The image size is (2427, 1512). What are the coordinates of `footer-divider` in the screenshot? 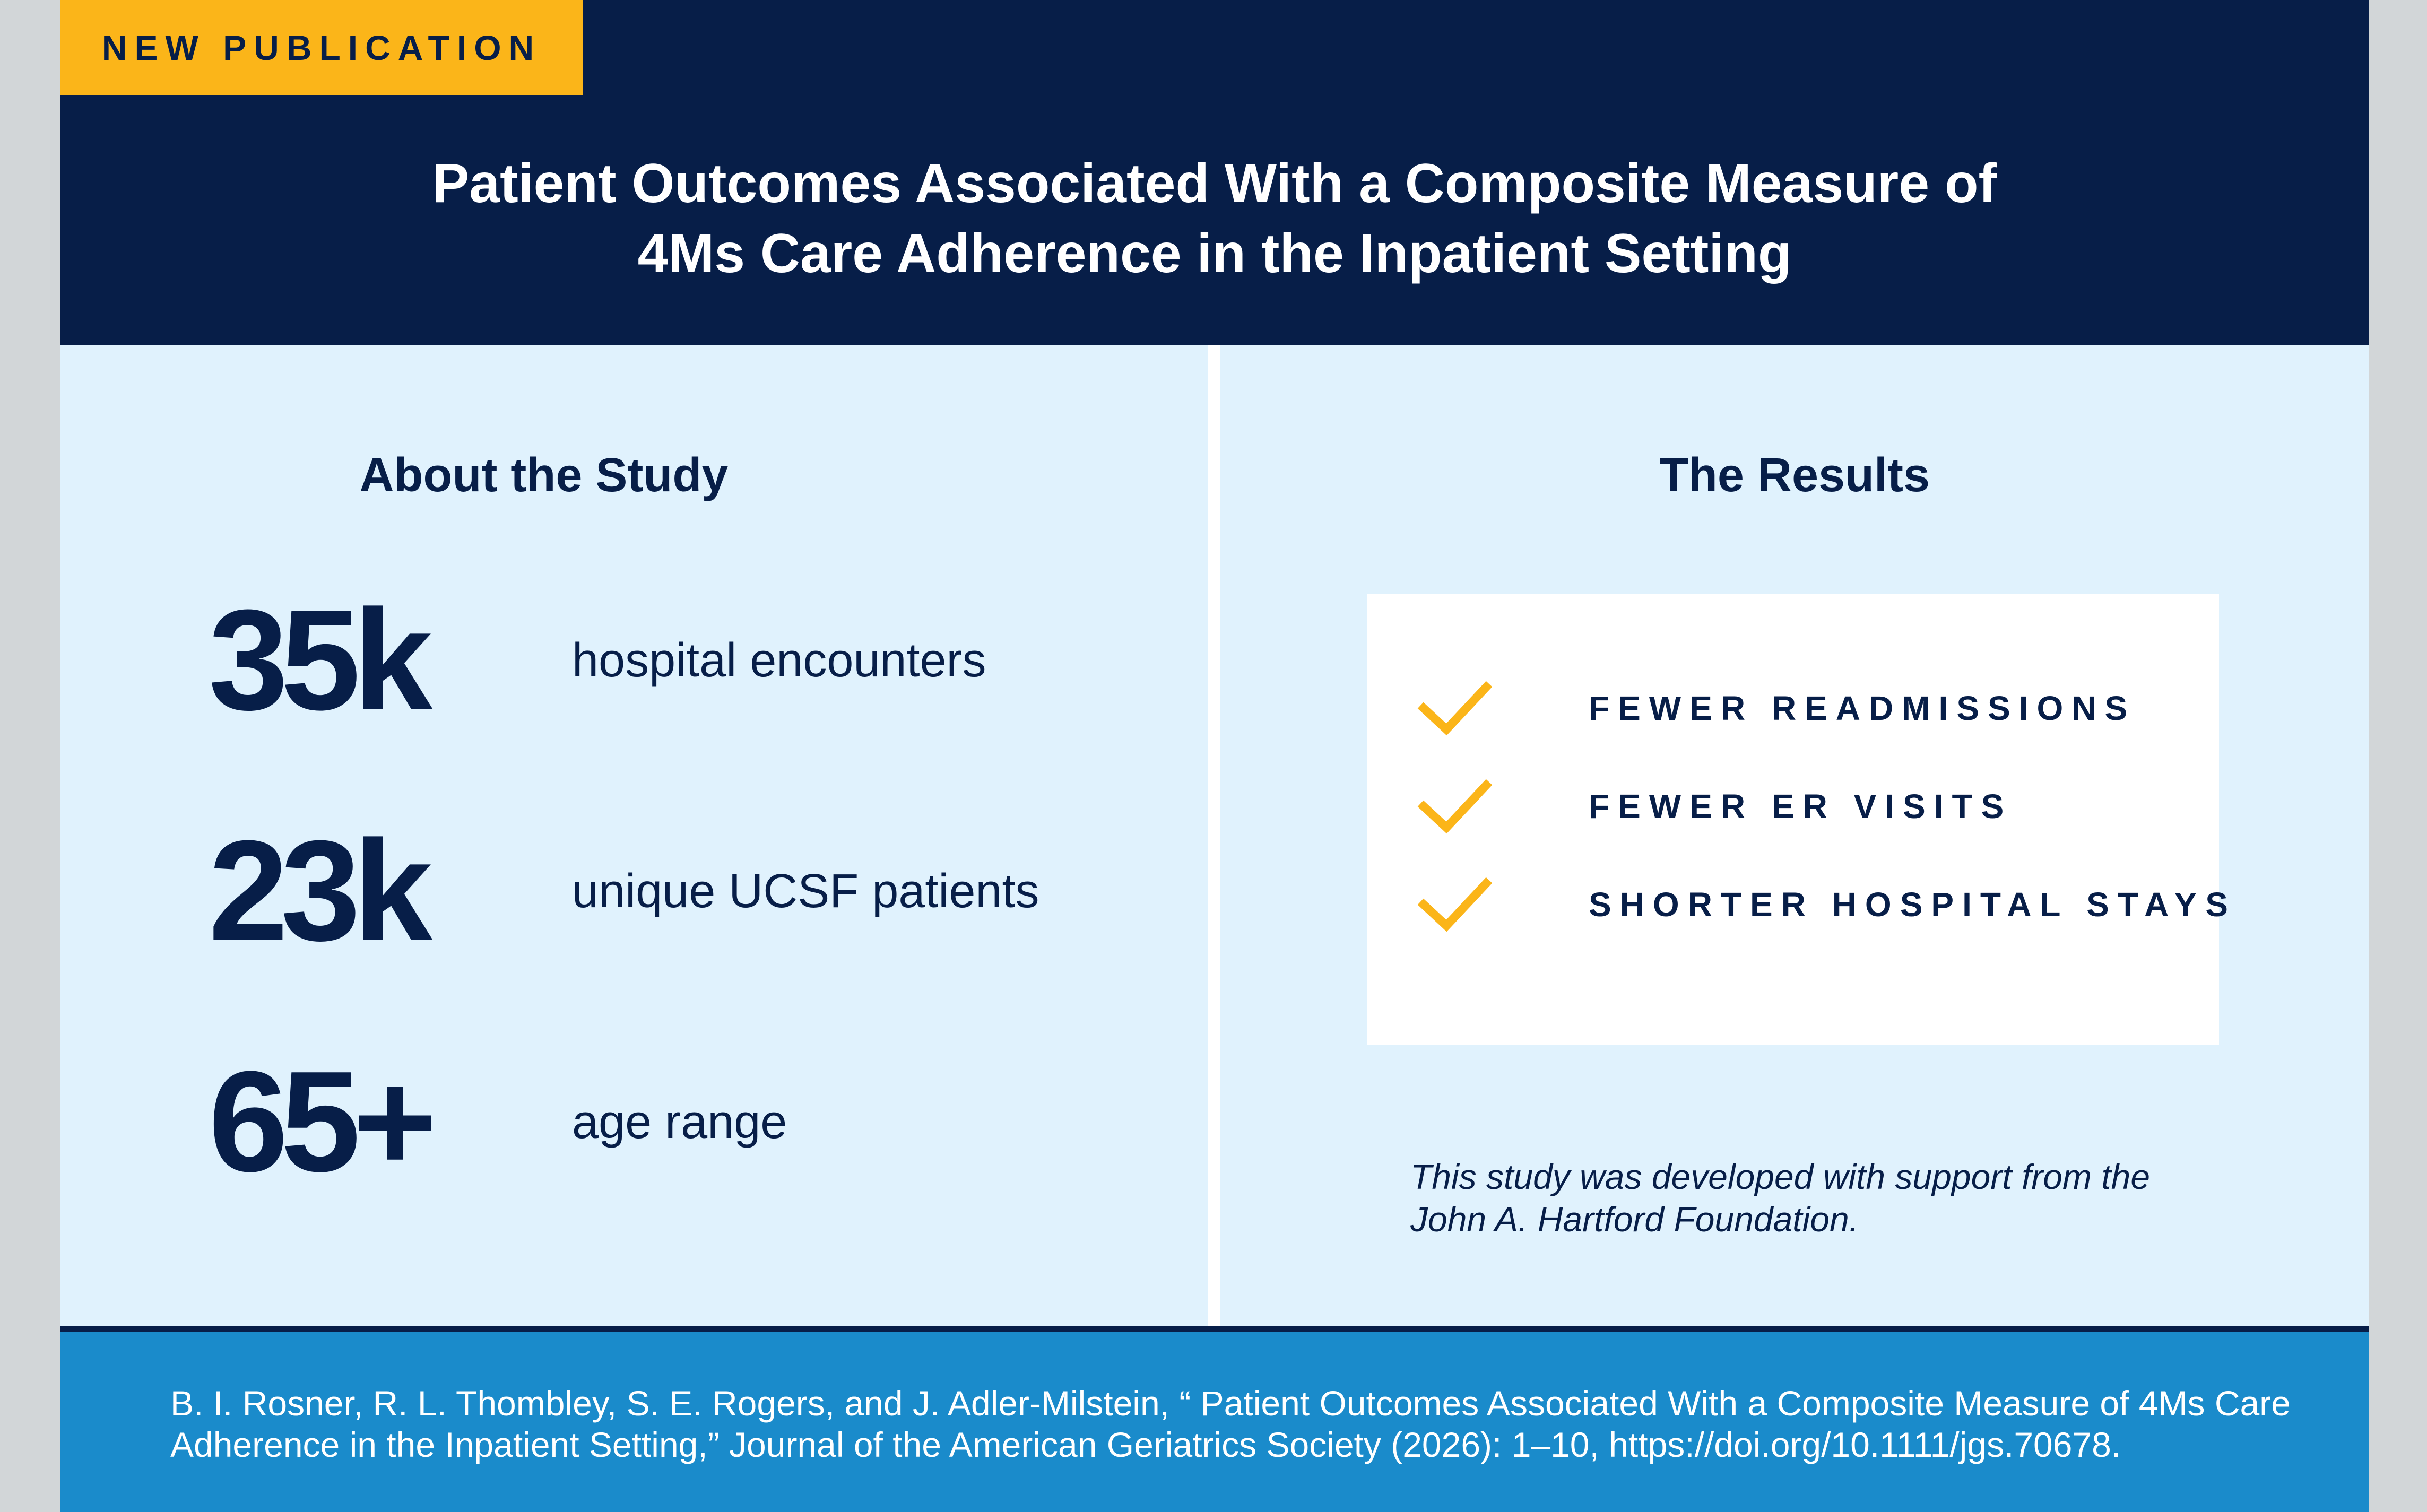 It's located at (1214, 1329).